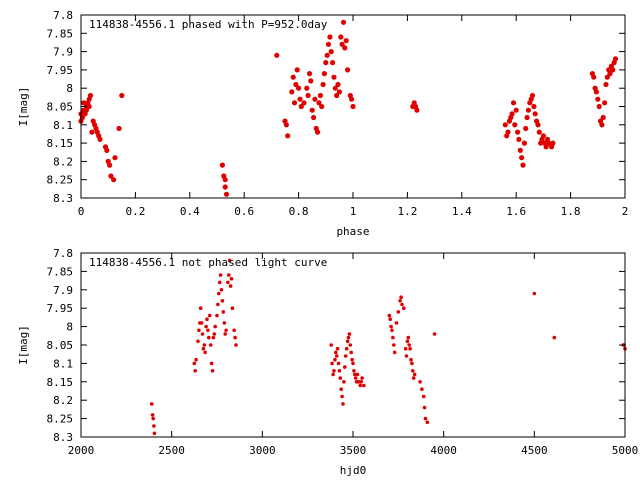 The width and height of the screenshot is (640, 480). What do you see at coordinates (60, 345) in the screenshot?
I see `y-tick-label: 8.05` at bounding box center [60, 345].